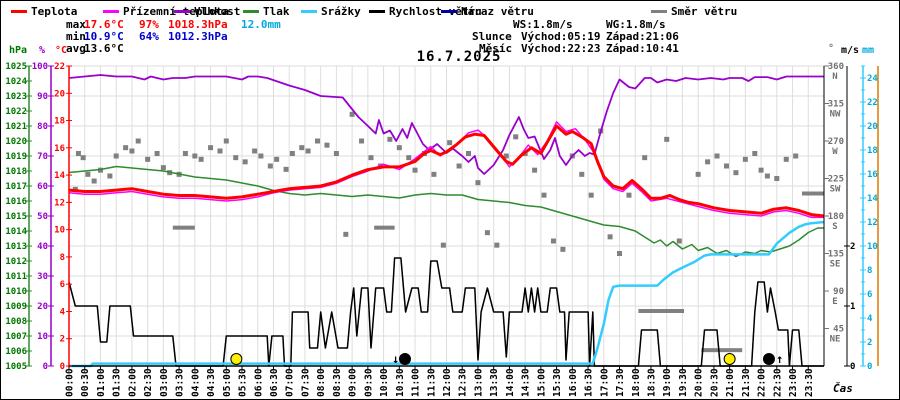  Describe the element at coordinates (872, 127) in the screenshot. I see `precip-tick-label: 20` at that location.